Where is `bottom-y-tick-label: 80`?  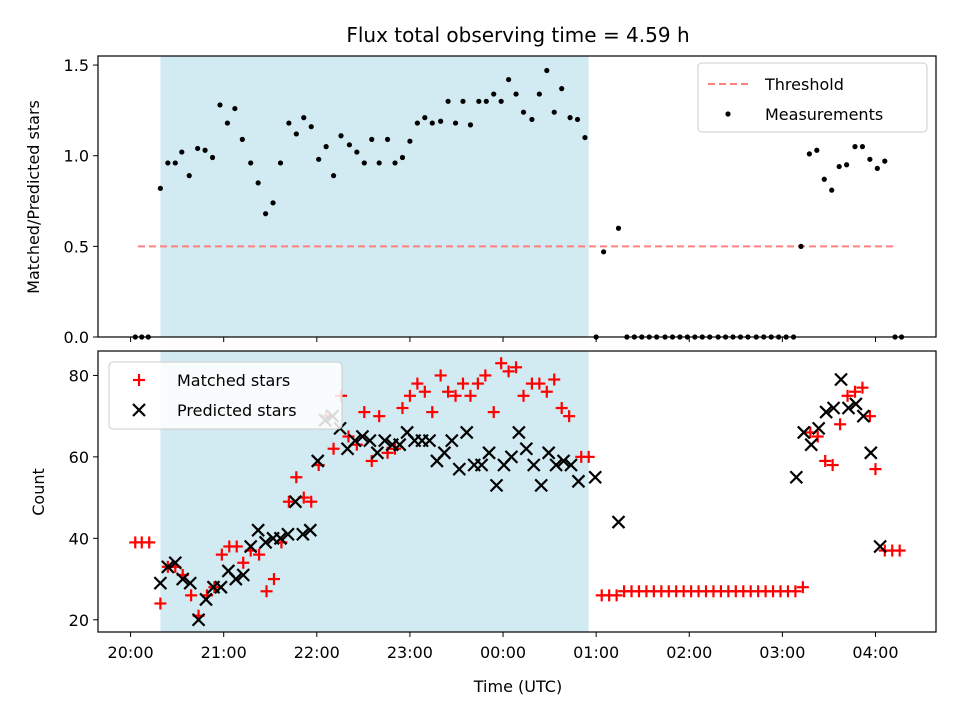 bottom-y-tick-label: 80 is located at coordinates (79, 375).